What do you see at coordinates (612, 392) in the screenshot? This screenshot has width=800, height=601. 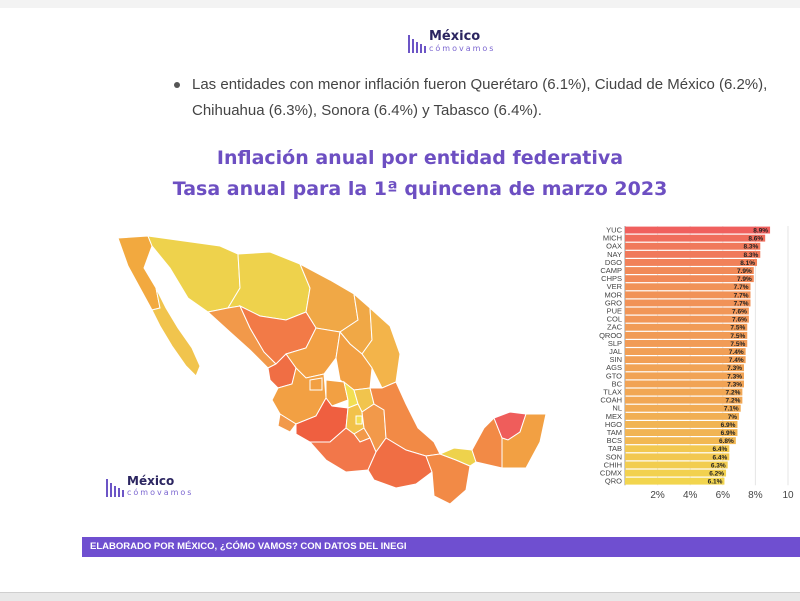 I see `category-label: TLAX` at bounding box center [612, 392].